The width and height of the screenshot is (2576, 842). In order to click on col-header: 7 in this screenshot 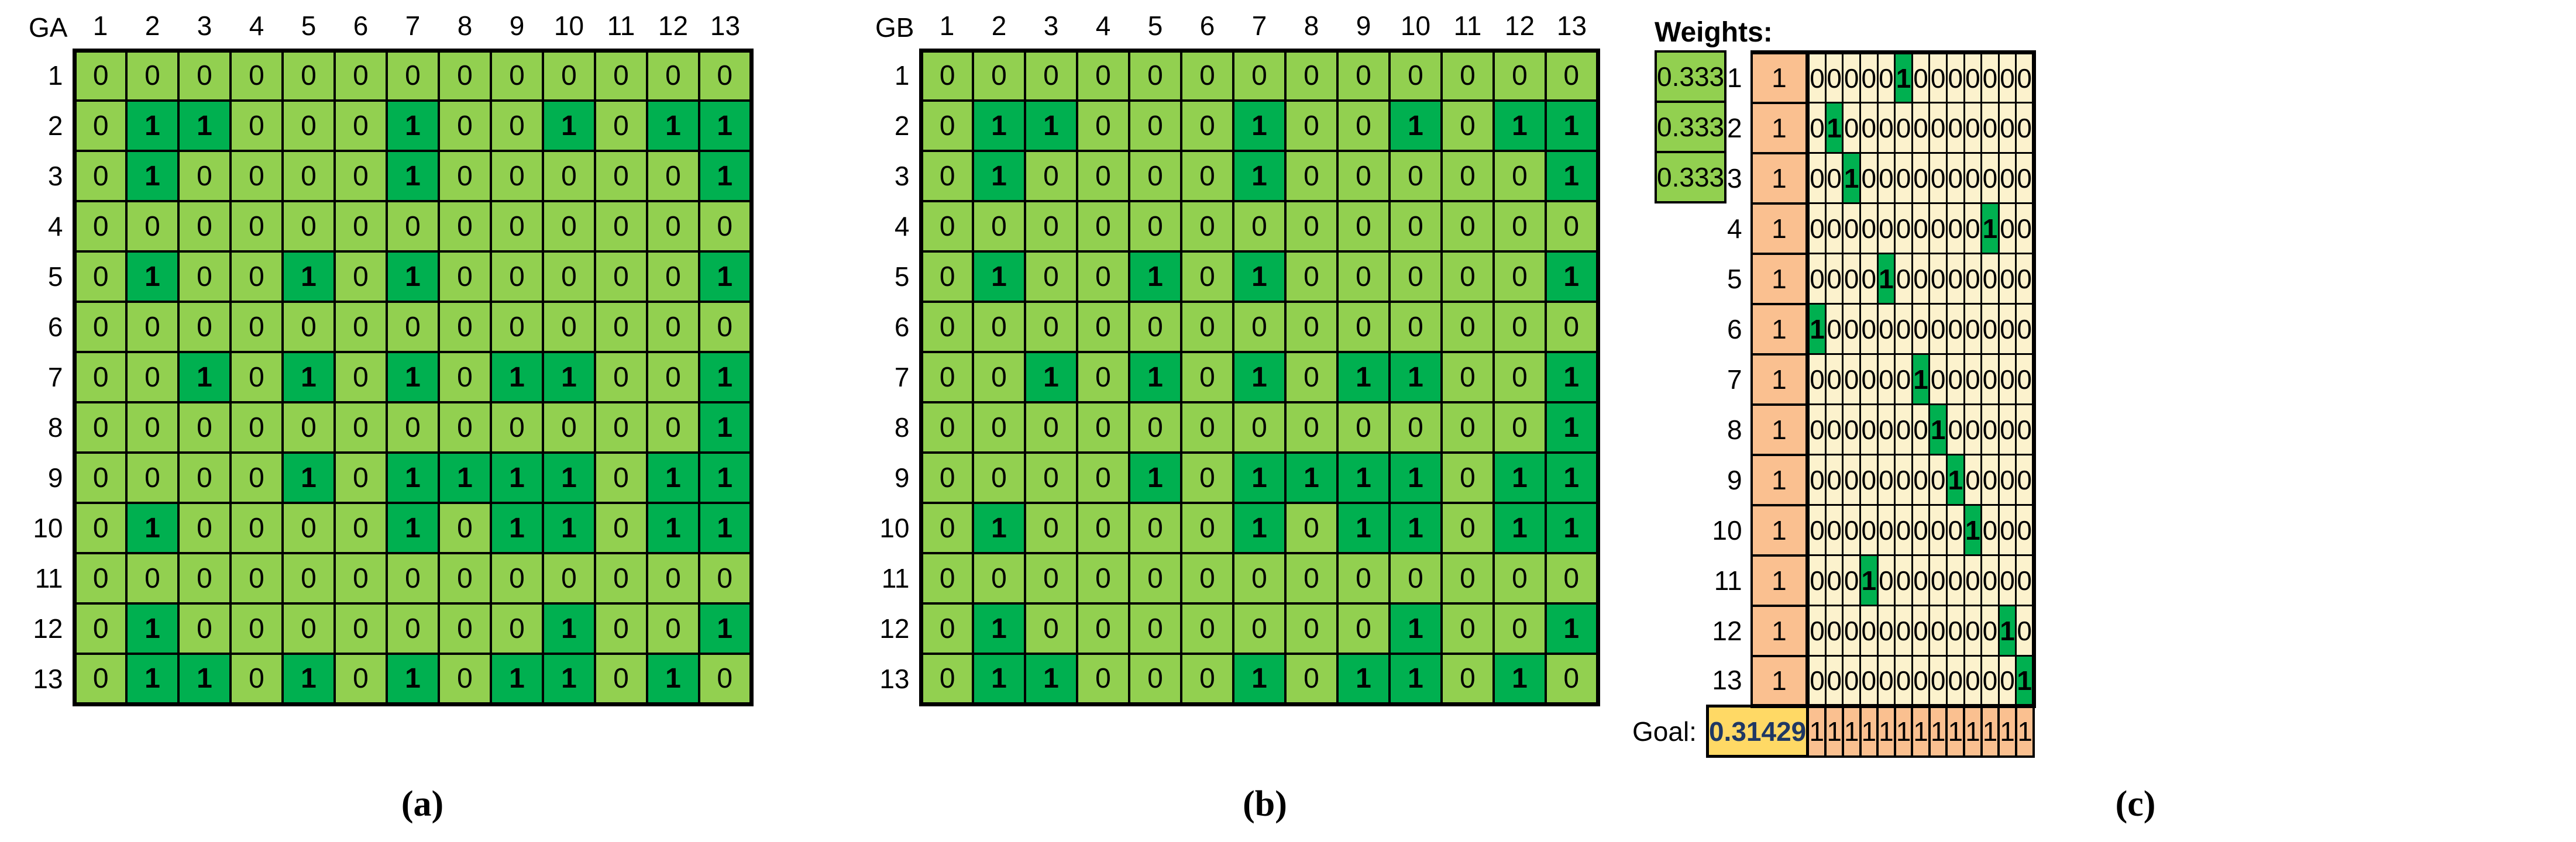, I will do `click(413, 26)`.